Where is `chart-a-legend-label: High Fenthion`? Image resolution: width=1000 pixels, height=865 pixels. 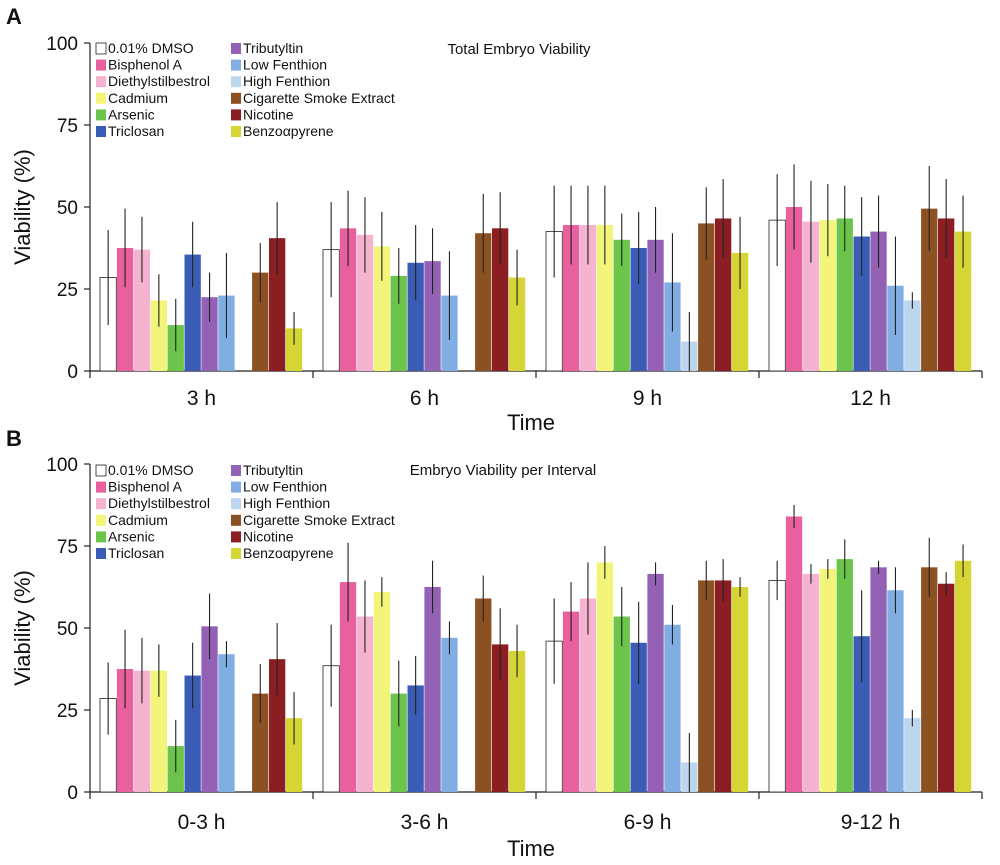 chart-a-legend-label: High Fenthion is located at coordinates (286, 81).